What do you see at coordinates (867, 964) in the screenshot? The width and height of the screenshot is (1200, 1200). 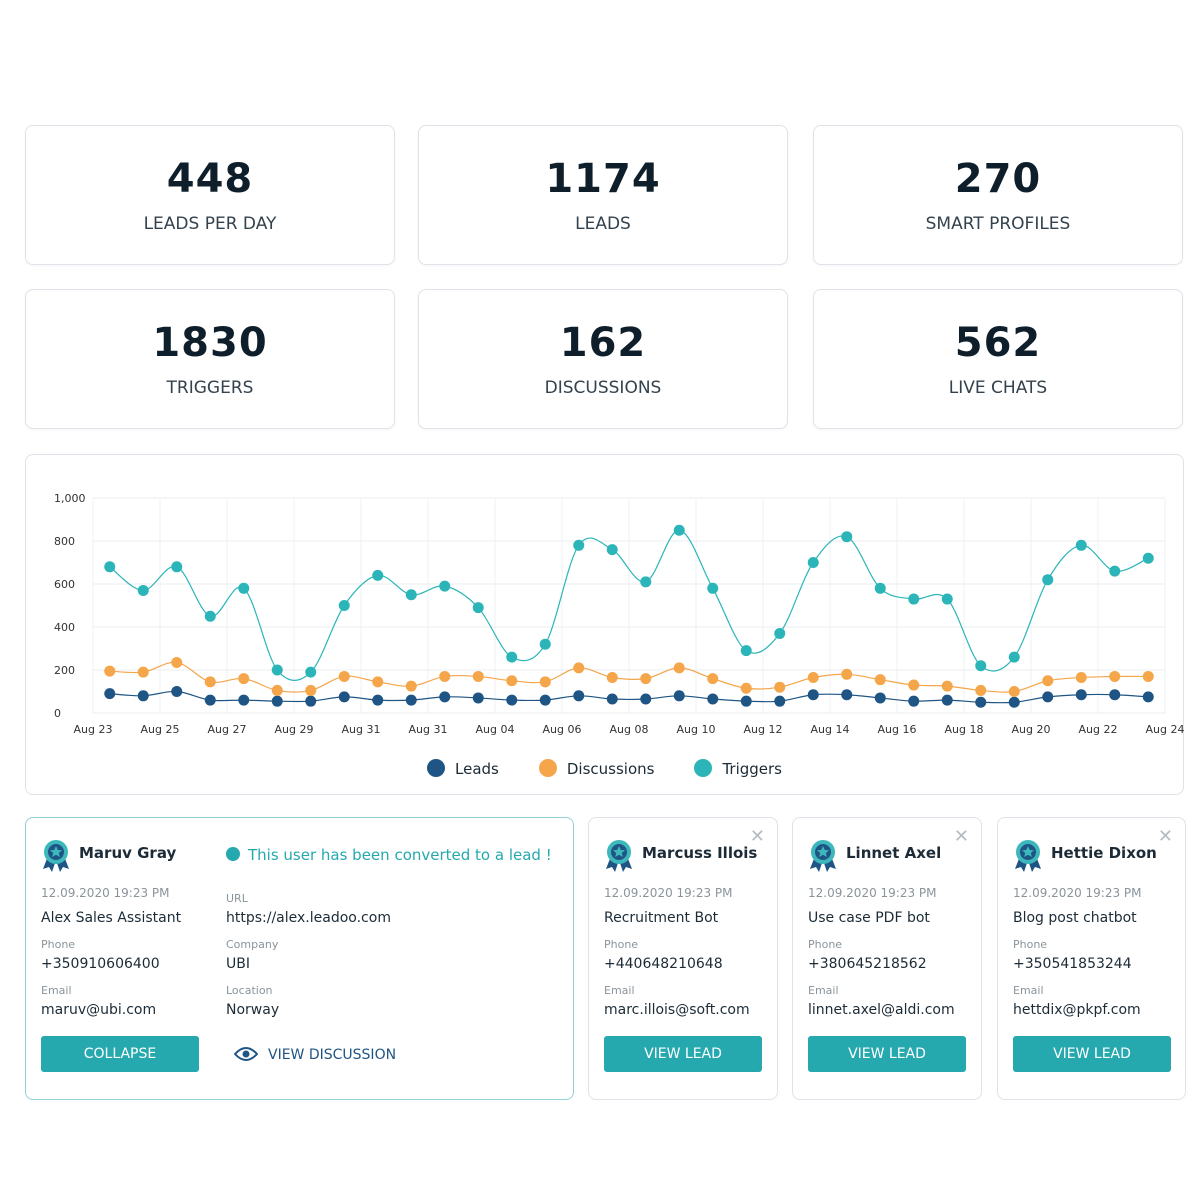 I see `phone: +380645218562` at bounding box center [867, 964].